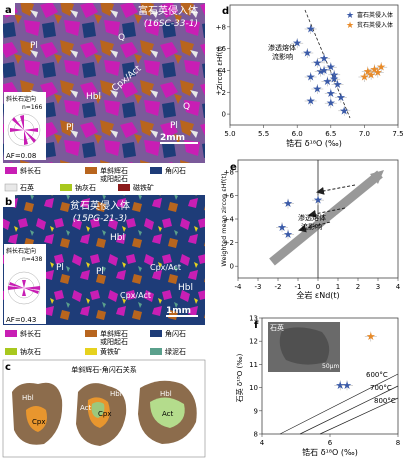 Image resolution: width=408 pixels, height=464 pixels. I want to click on legend-d-star-orange: ★, so click(350, 26).